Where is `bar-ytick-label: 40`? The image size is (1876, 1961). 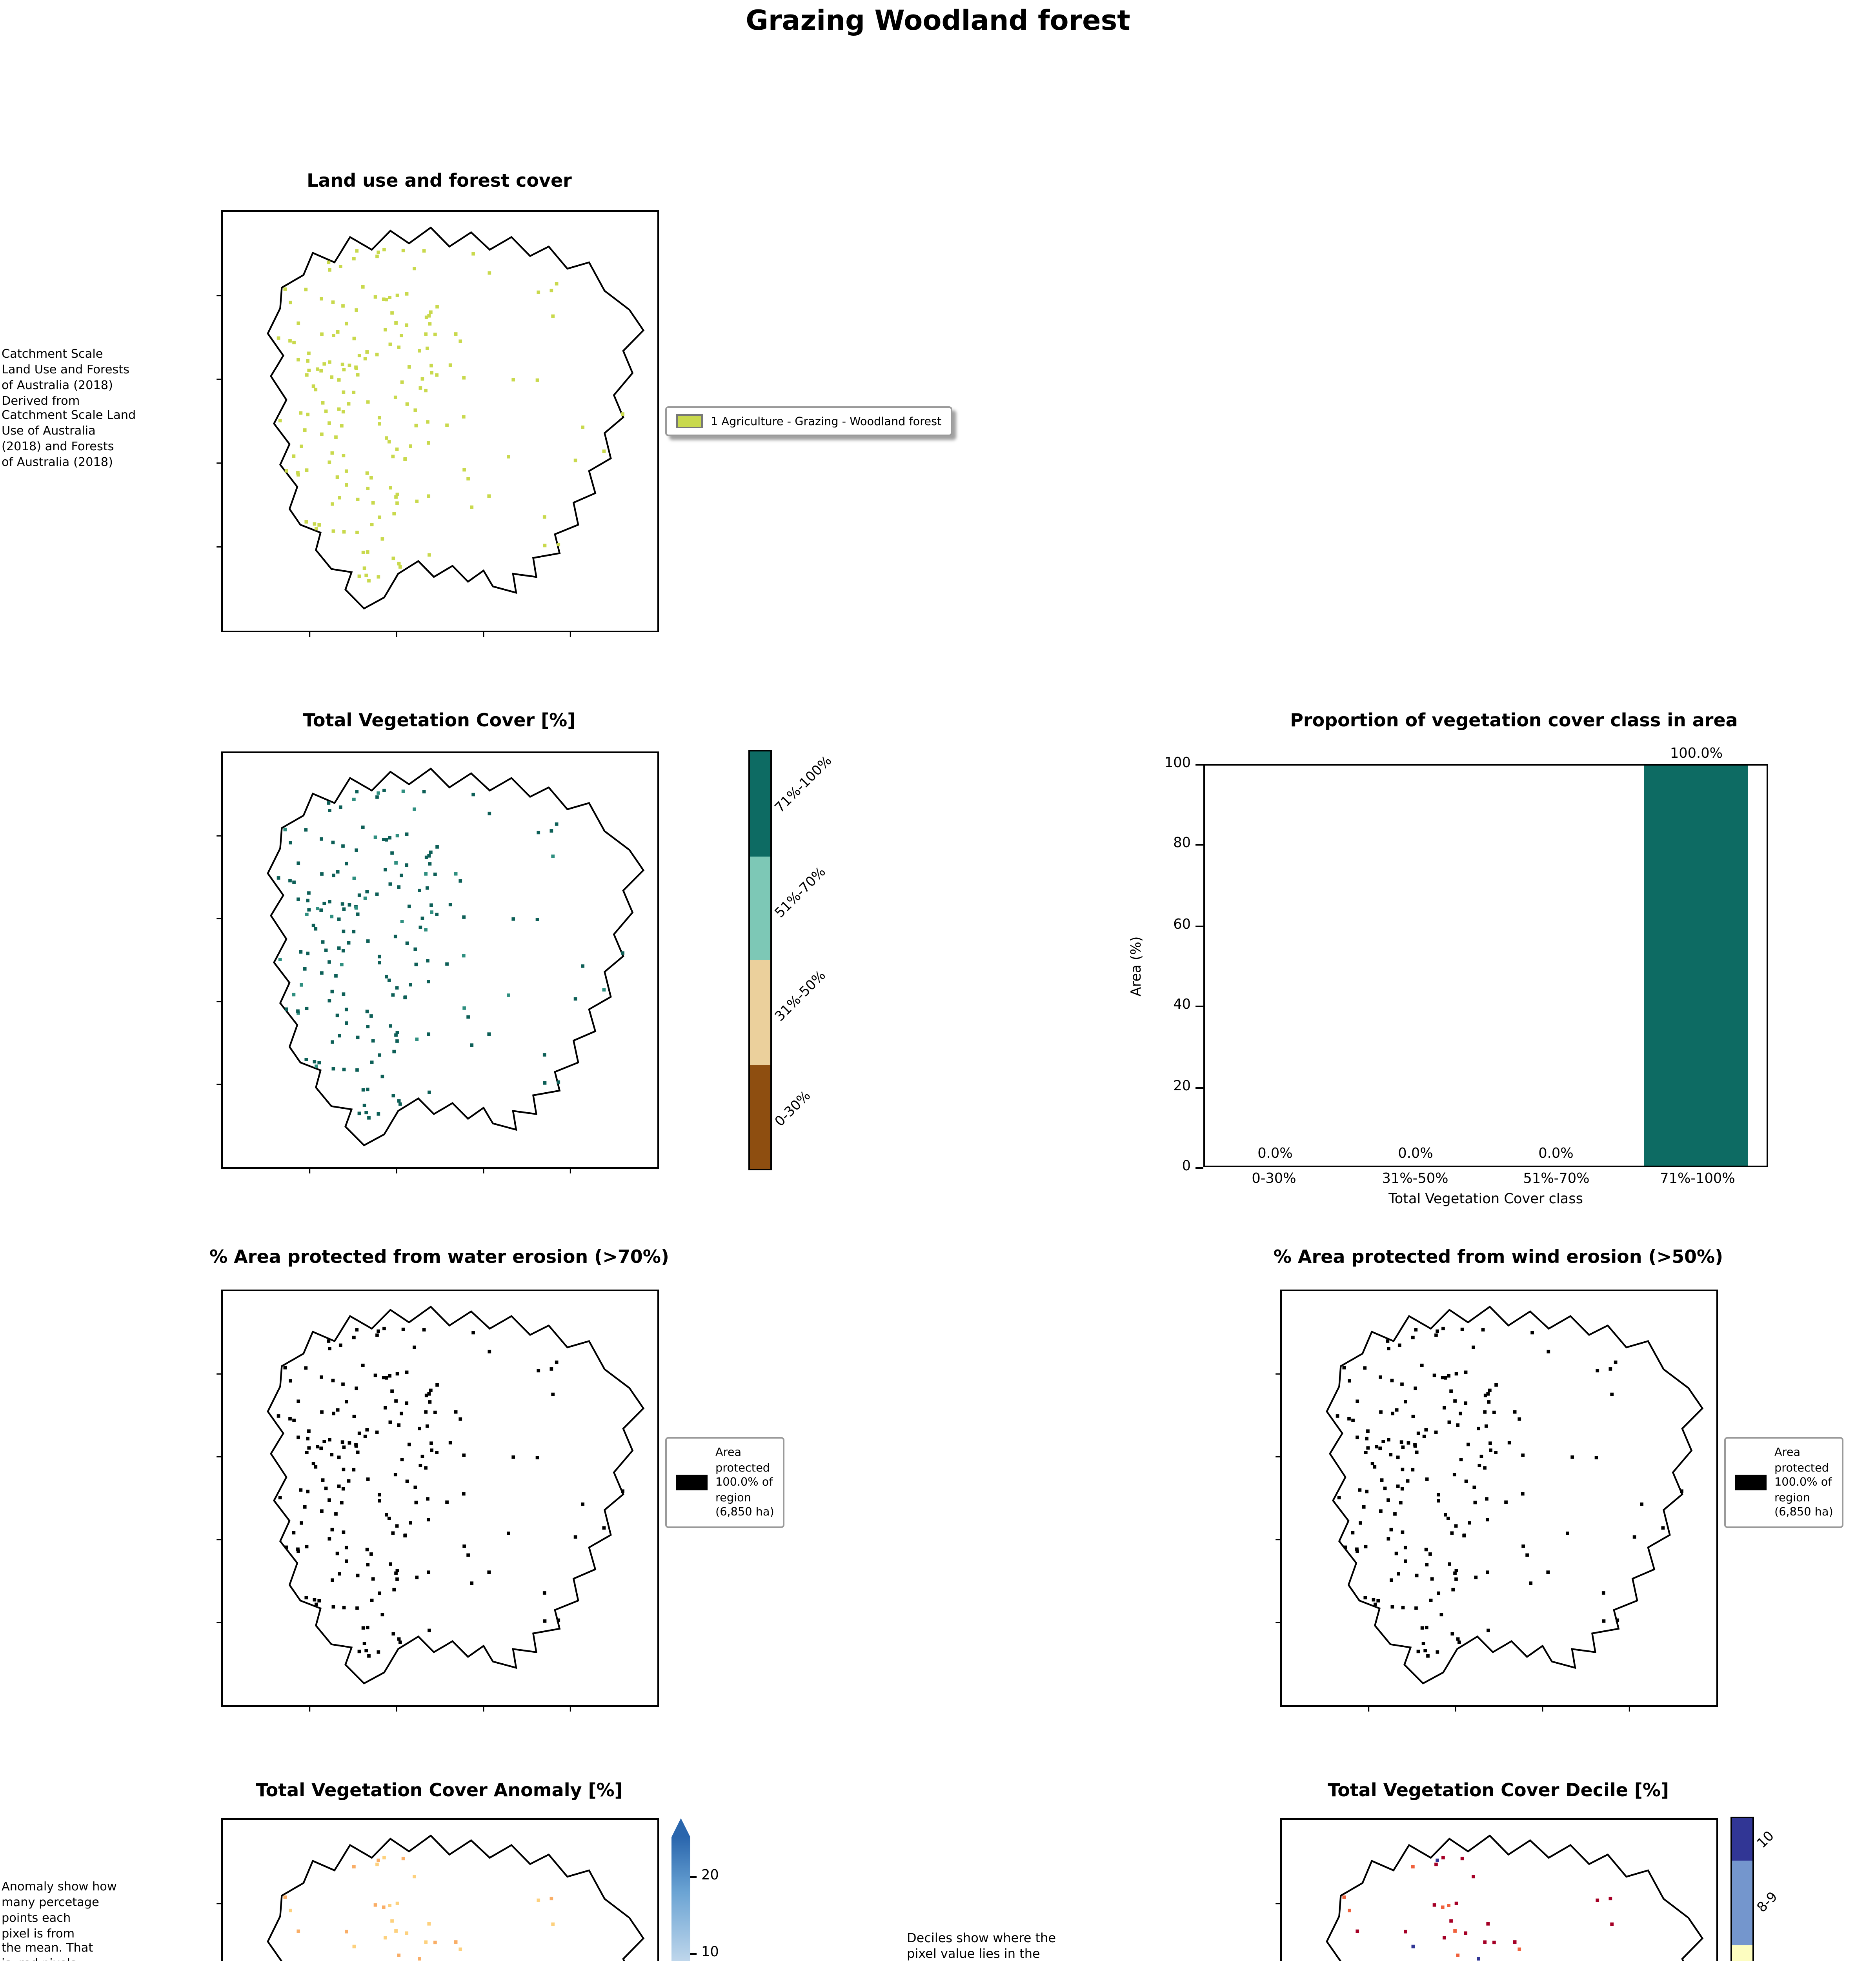 bar-ytick-label: 40 is located at coordinates (1182, 1006).